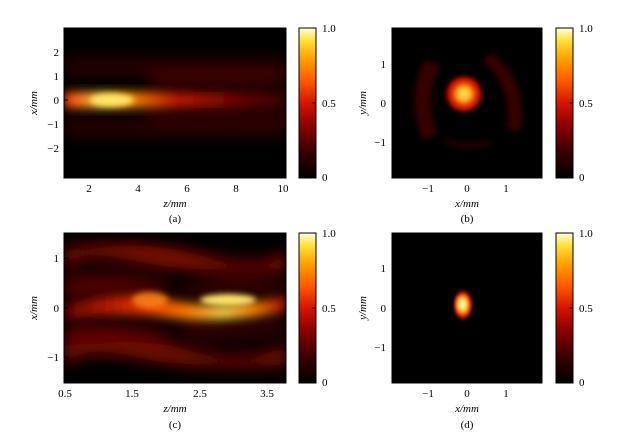 Image resolution: width=640 pixels, height=445 pixels. What do you see at coordinates (467, 103) in the screenshot?
I see `heatmap-b` at bounding box center [467, 103].